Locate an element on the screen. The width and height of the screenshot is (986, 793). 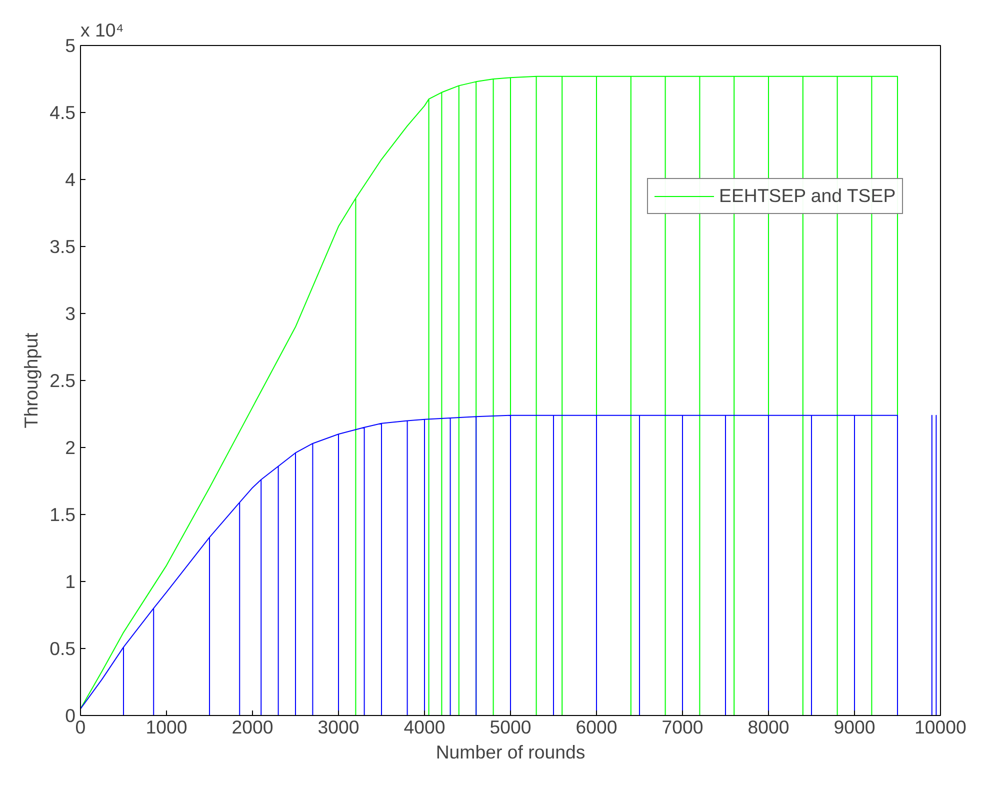
text: x 10⁴ is located at coordinates (102, 30).